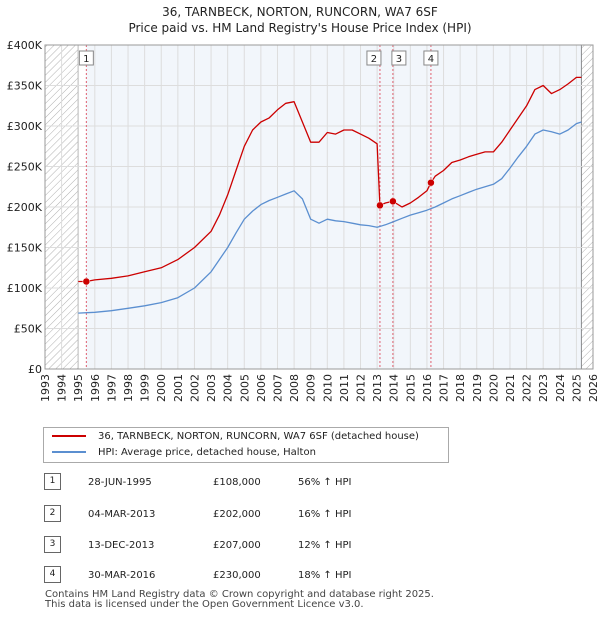  Describe the element at coordinates (194, 388) in the screenshot. I see `x-tick-label: 2002` at that location.